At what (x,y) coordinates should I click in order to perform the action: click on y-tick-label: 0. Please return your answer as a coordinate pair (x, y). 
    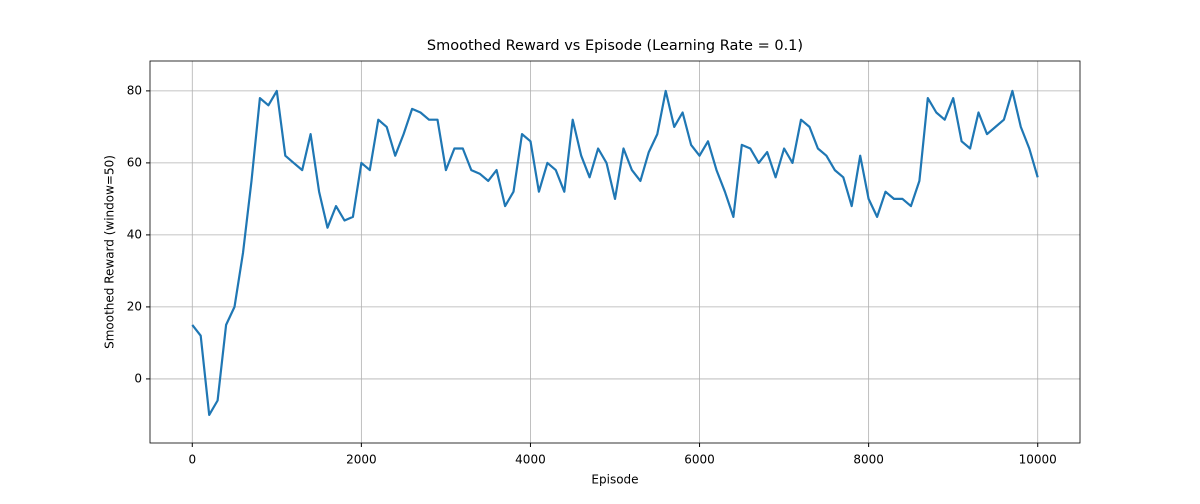
    Looking at the image, I should click on (138, 378).